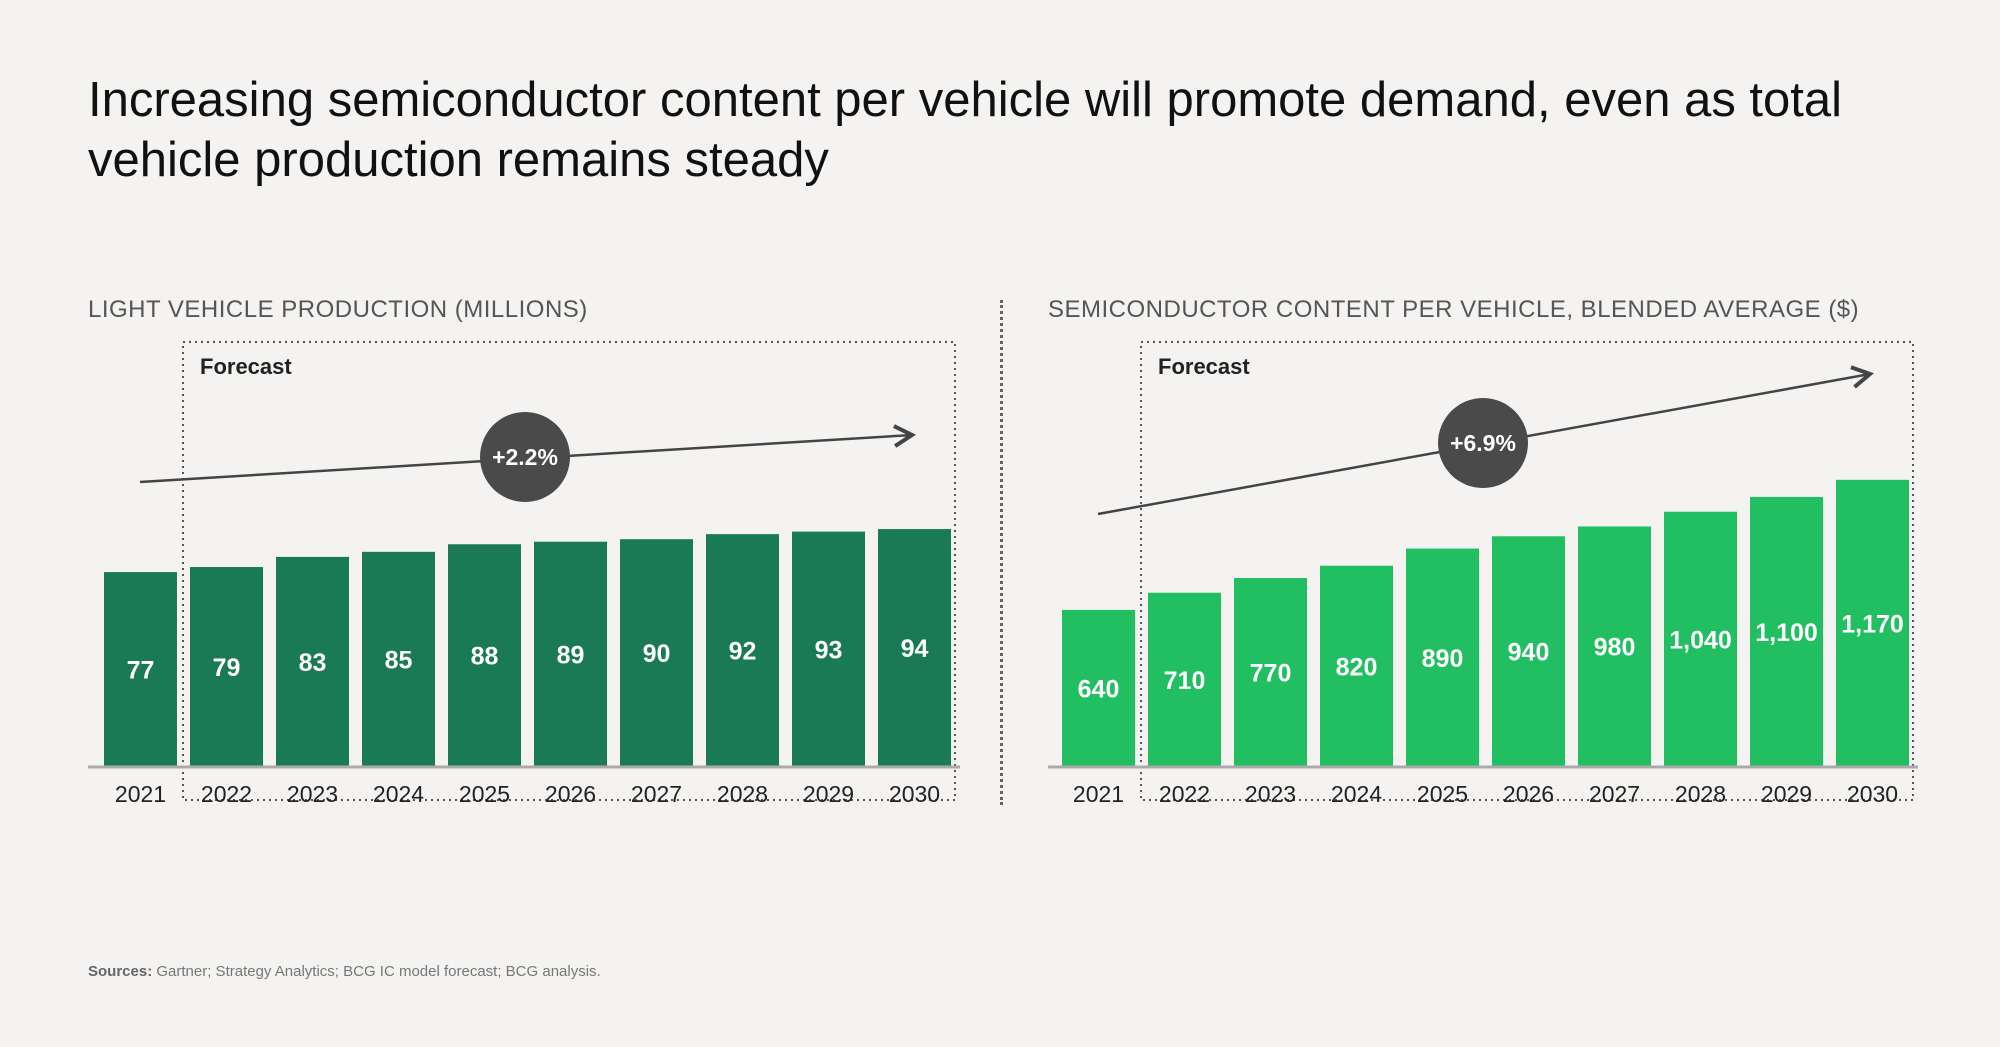  I want to click on semiconductor-tick-label-2027: 2027, so click(1614, 794).